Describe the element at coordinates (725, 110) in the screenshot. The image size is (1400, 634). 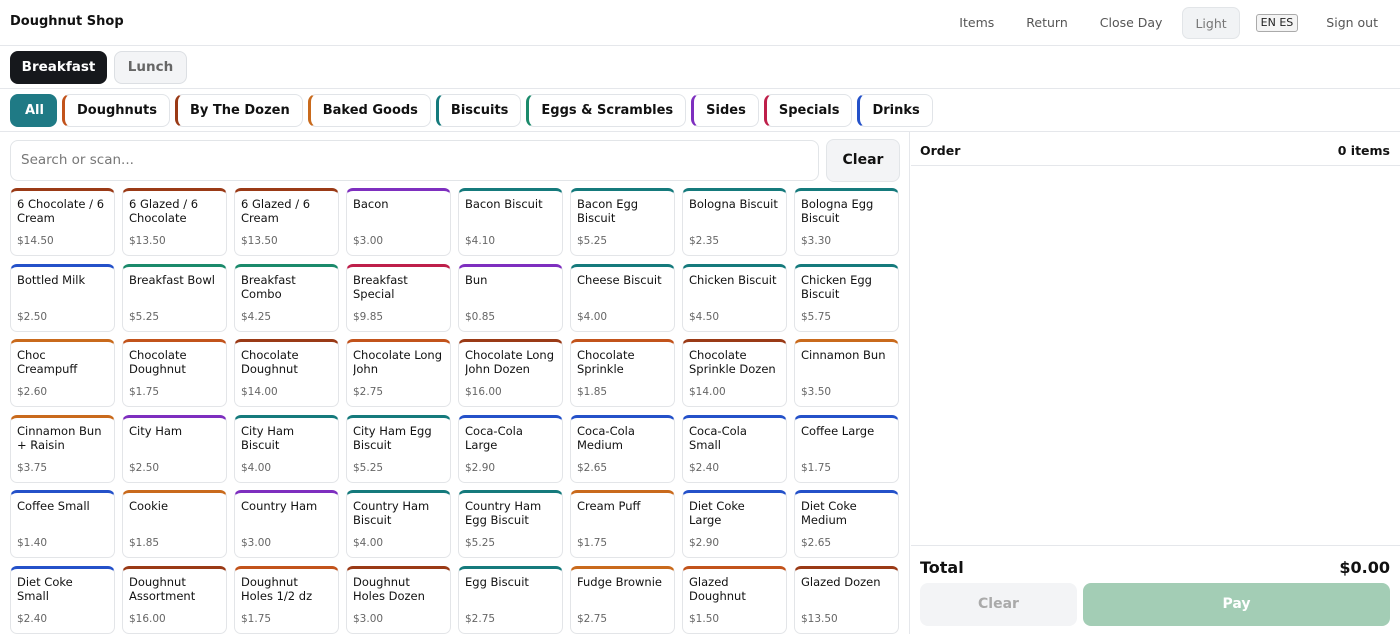
I see `category-filter: Sides` at that location.